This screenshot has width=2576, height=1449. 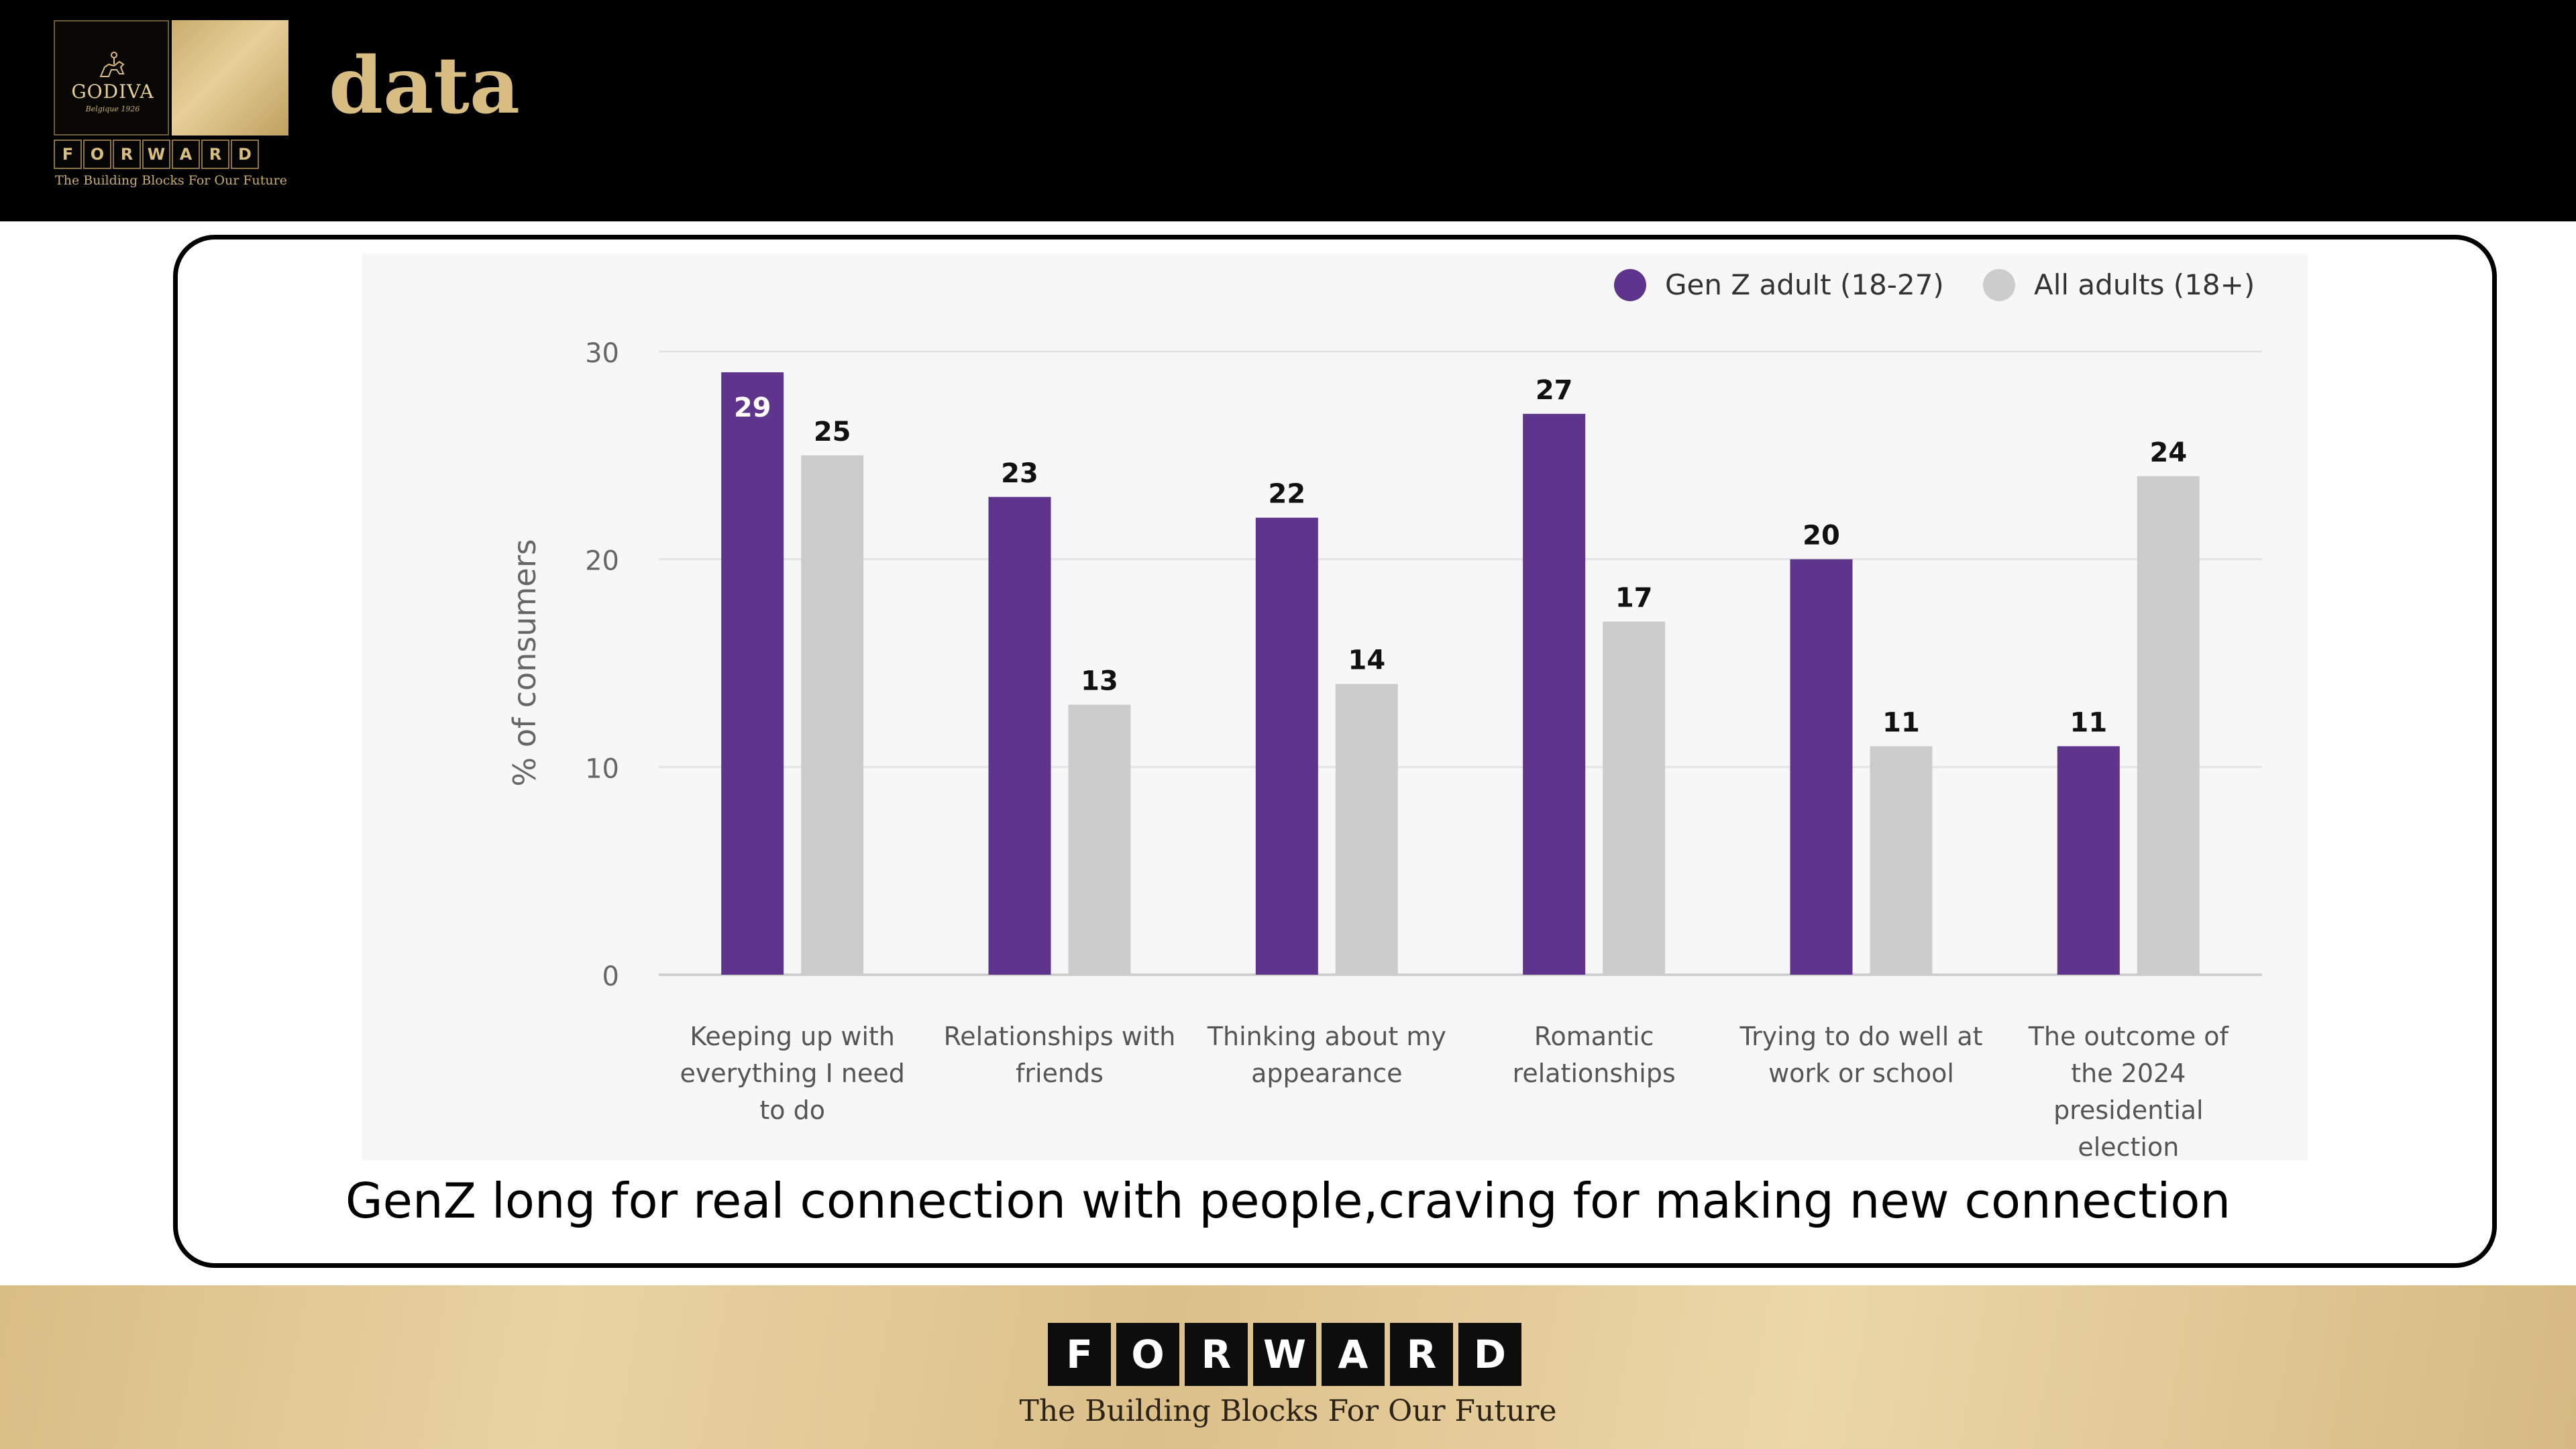 What do you see at coordinates (97, 154) in the screenshot?
I see `logo-letter: O` at bounding box center [97, 154].